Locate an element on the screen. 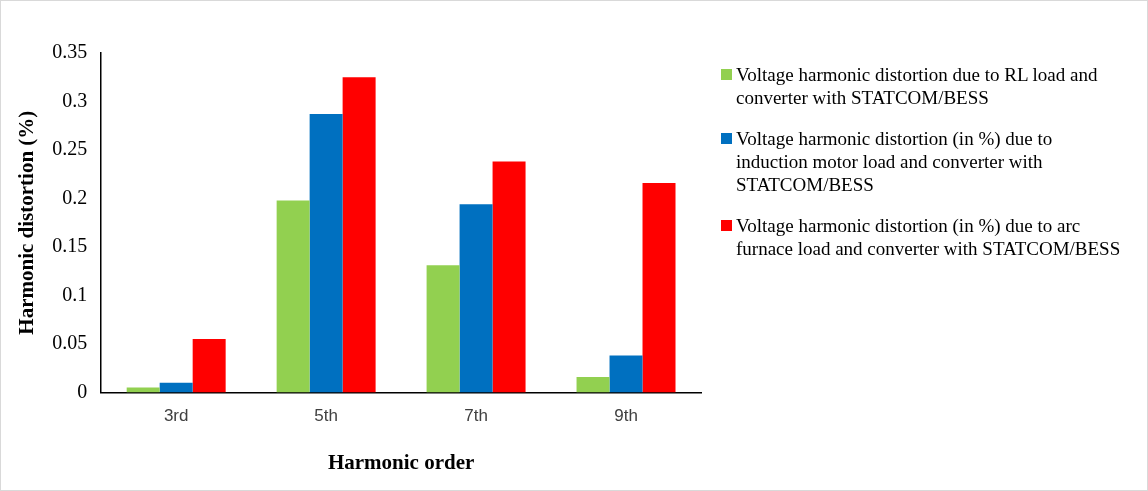 The height and width of the screenshot is (491, 1148). y-tick-label: 0 is located at coordinates (82, 390).